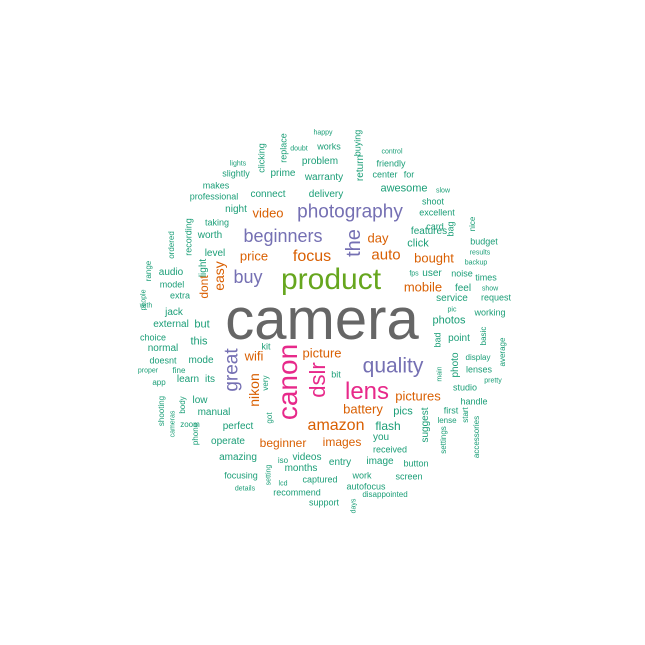 The image size is (645, 645). Describe the element at coordinates (202, 324) in the screenshot. I see `word-but: but` at that location.